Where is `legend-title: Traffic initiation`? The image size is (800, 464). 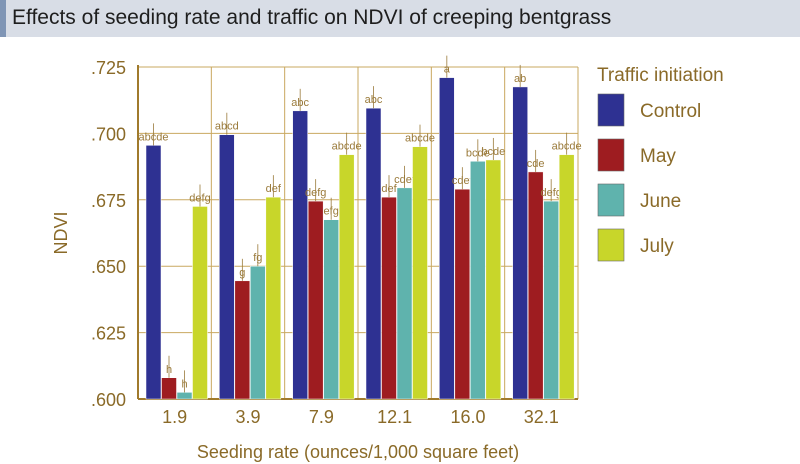
legend-title: Traffic initiation is located at coordinates (660, 75).